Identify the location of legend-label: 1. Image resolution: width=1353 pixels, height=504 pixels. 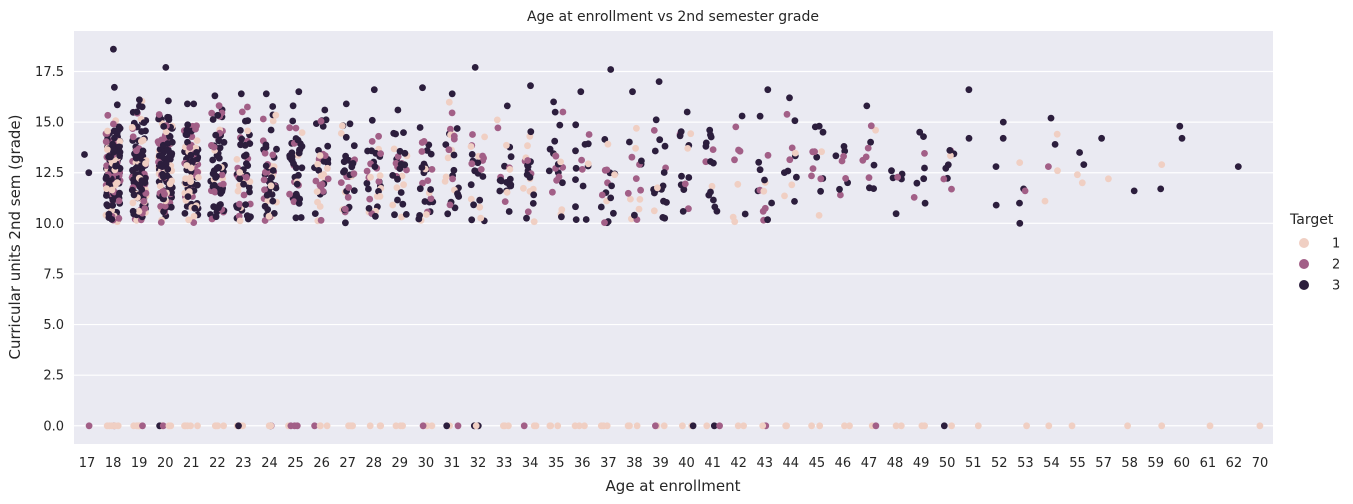
(1336, 244).